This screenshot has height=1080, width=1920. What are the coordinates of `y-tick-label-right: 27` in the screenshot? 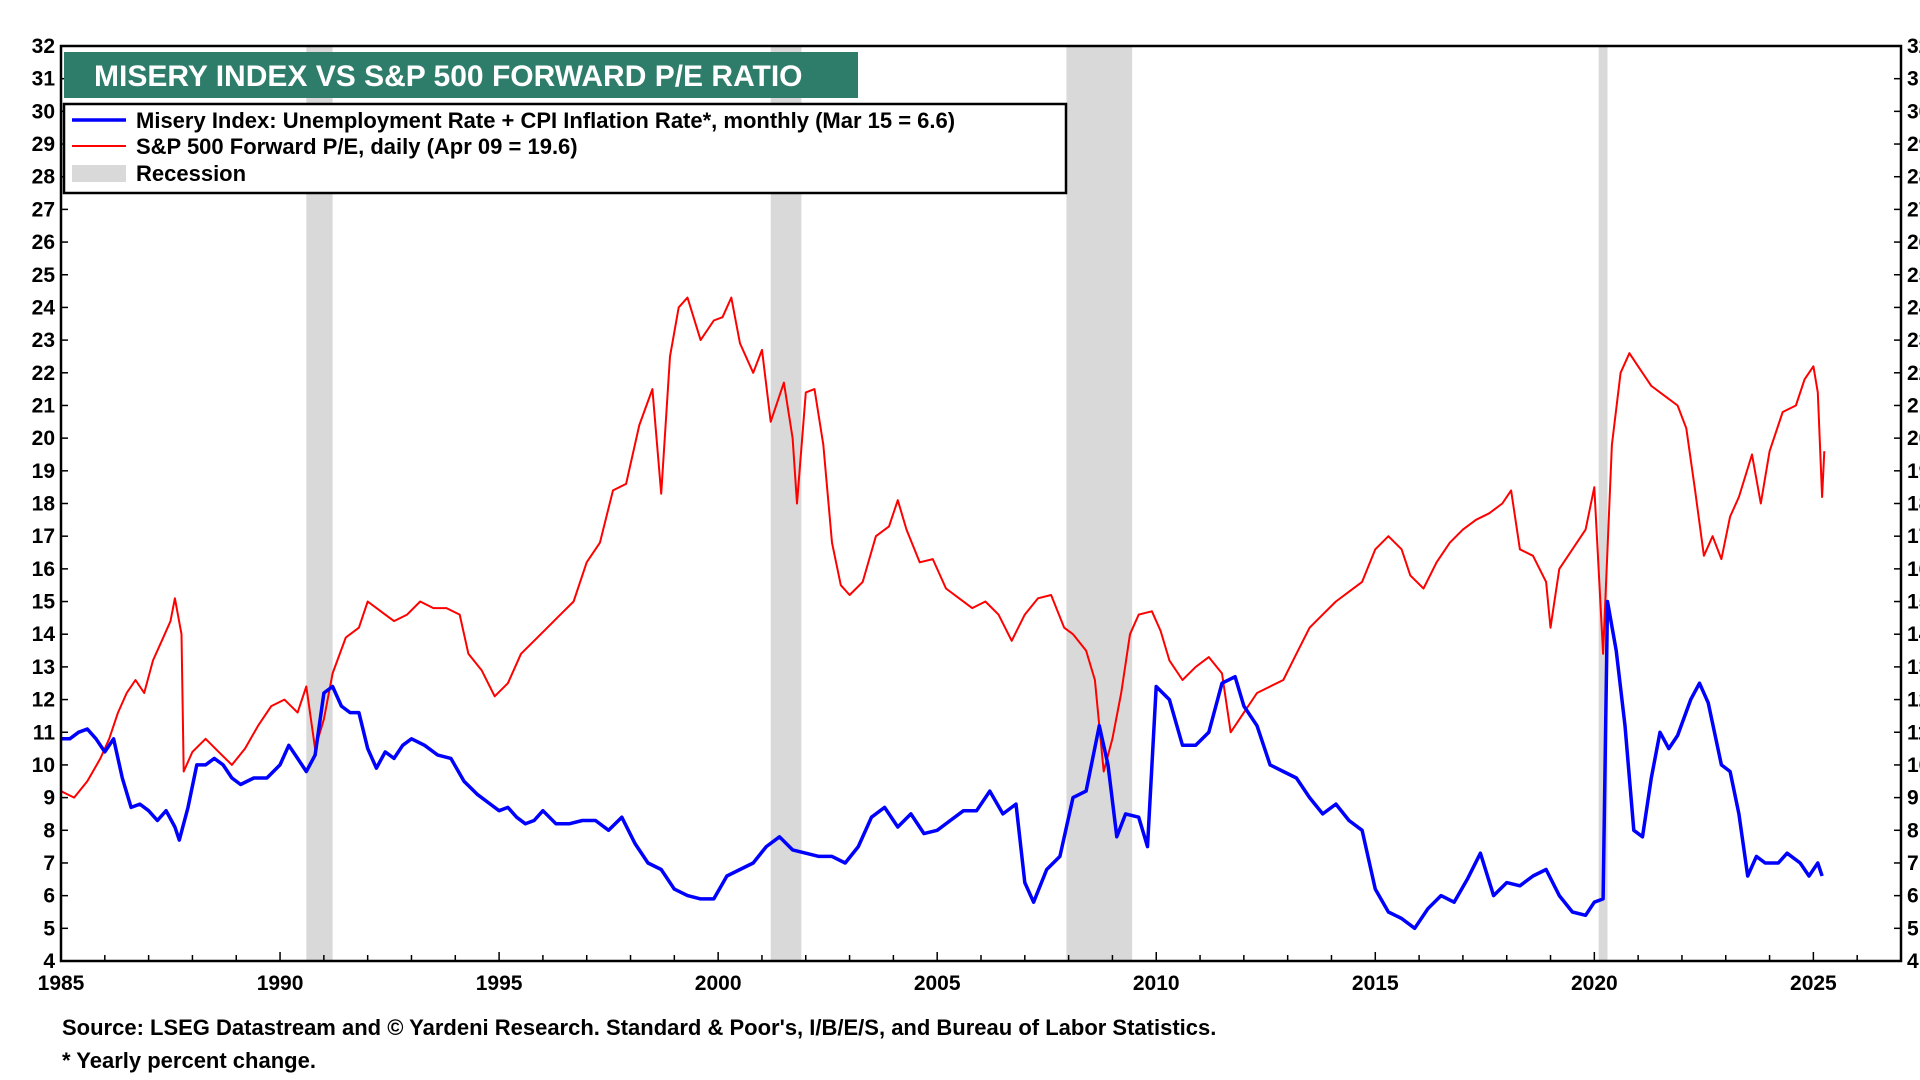 It's located at (1913, 209).